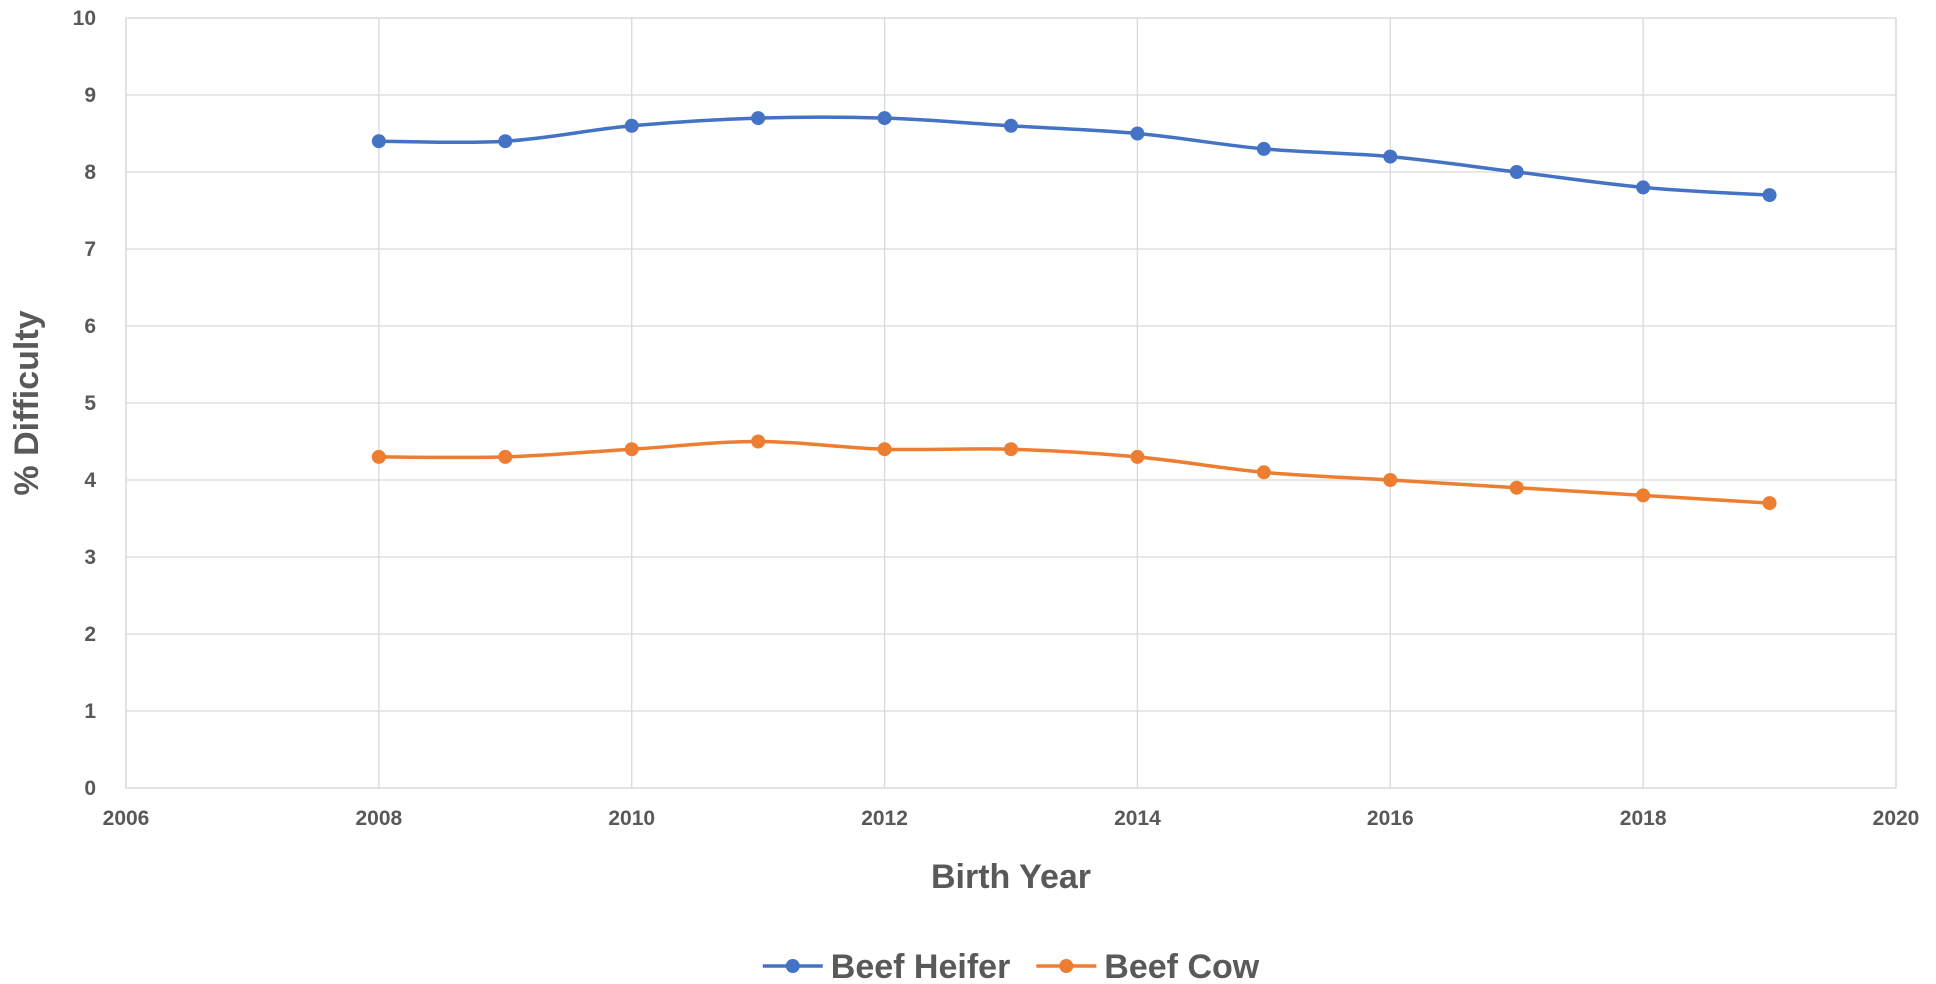 The width and height of the screenshot is (1936, 984). I want to click on y-tick-label: 9, so click(90, 95).